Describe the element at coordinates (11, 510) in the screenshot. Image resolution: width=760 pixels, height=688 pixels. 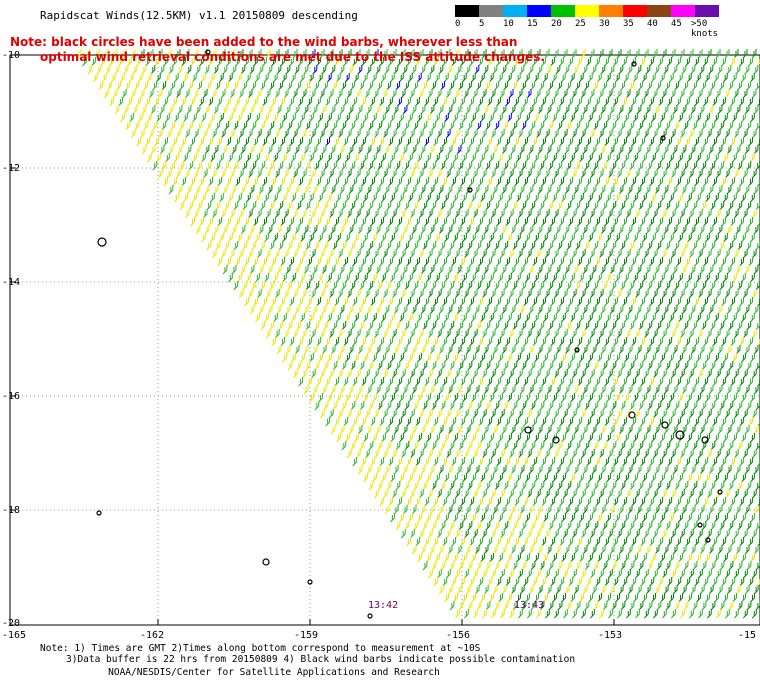
I see `lat-label-18s: -18` at that location.